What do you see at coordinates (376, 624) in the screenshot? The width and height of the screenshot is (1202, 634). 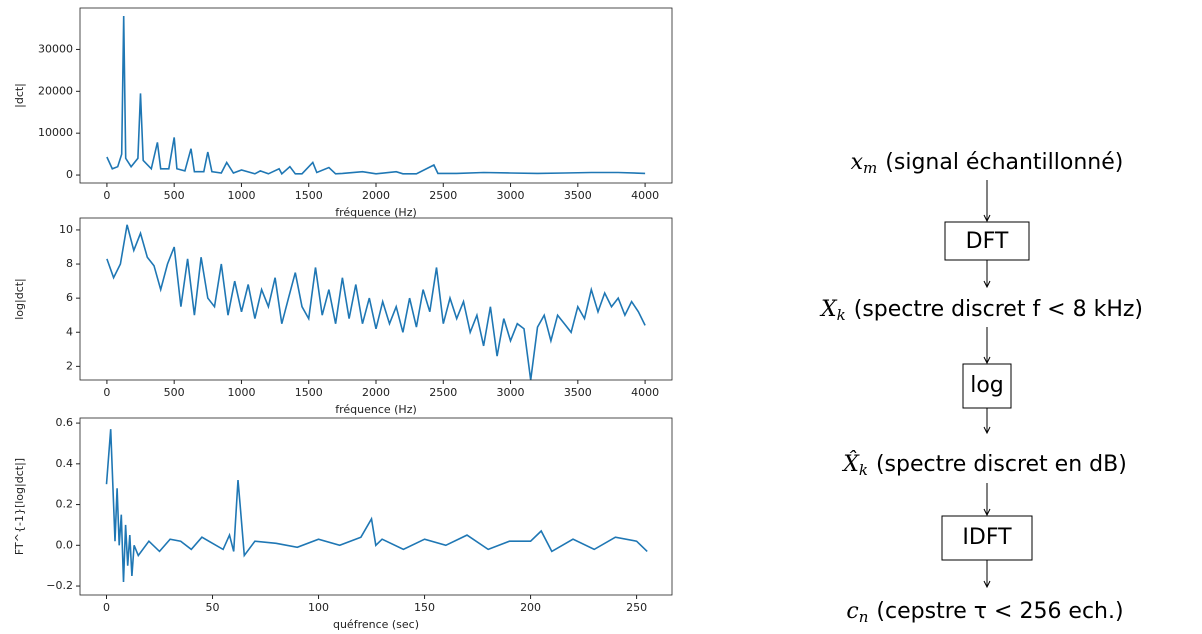 I see `x-axis-label: quéfrence (sec)` at bounding box center [376, 624].